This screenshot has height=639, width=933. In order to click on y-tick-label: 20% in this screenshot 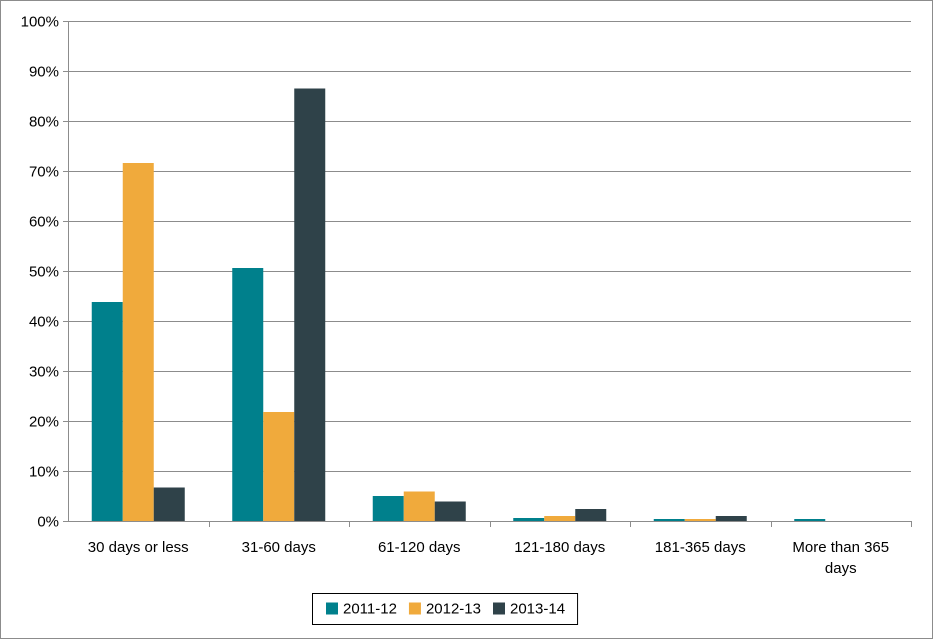, I will do `click(44, 422)`.